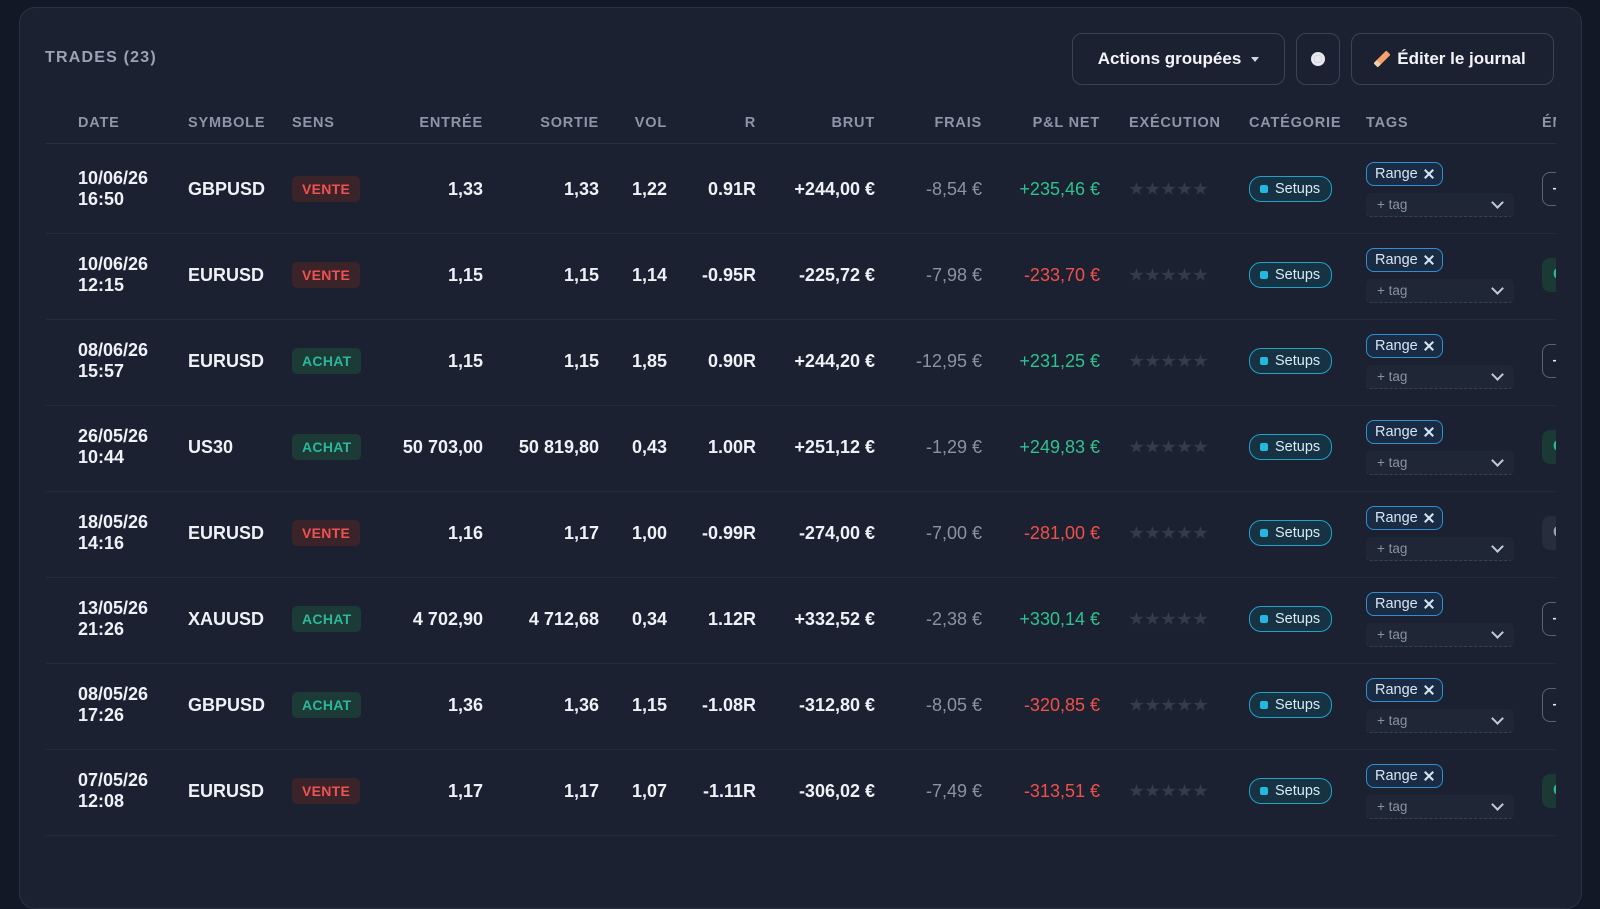  Describe the element at coordinates (581, 188) in the screenshot. I see `exit: 1,33` at that location.